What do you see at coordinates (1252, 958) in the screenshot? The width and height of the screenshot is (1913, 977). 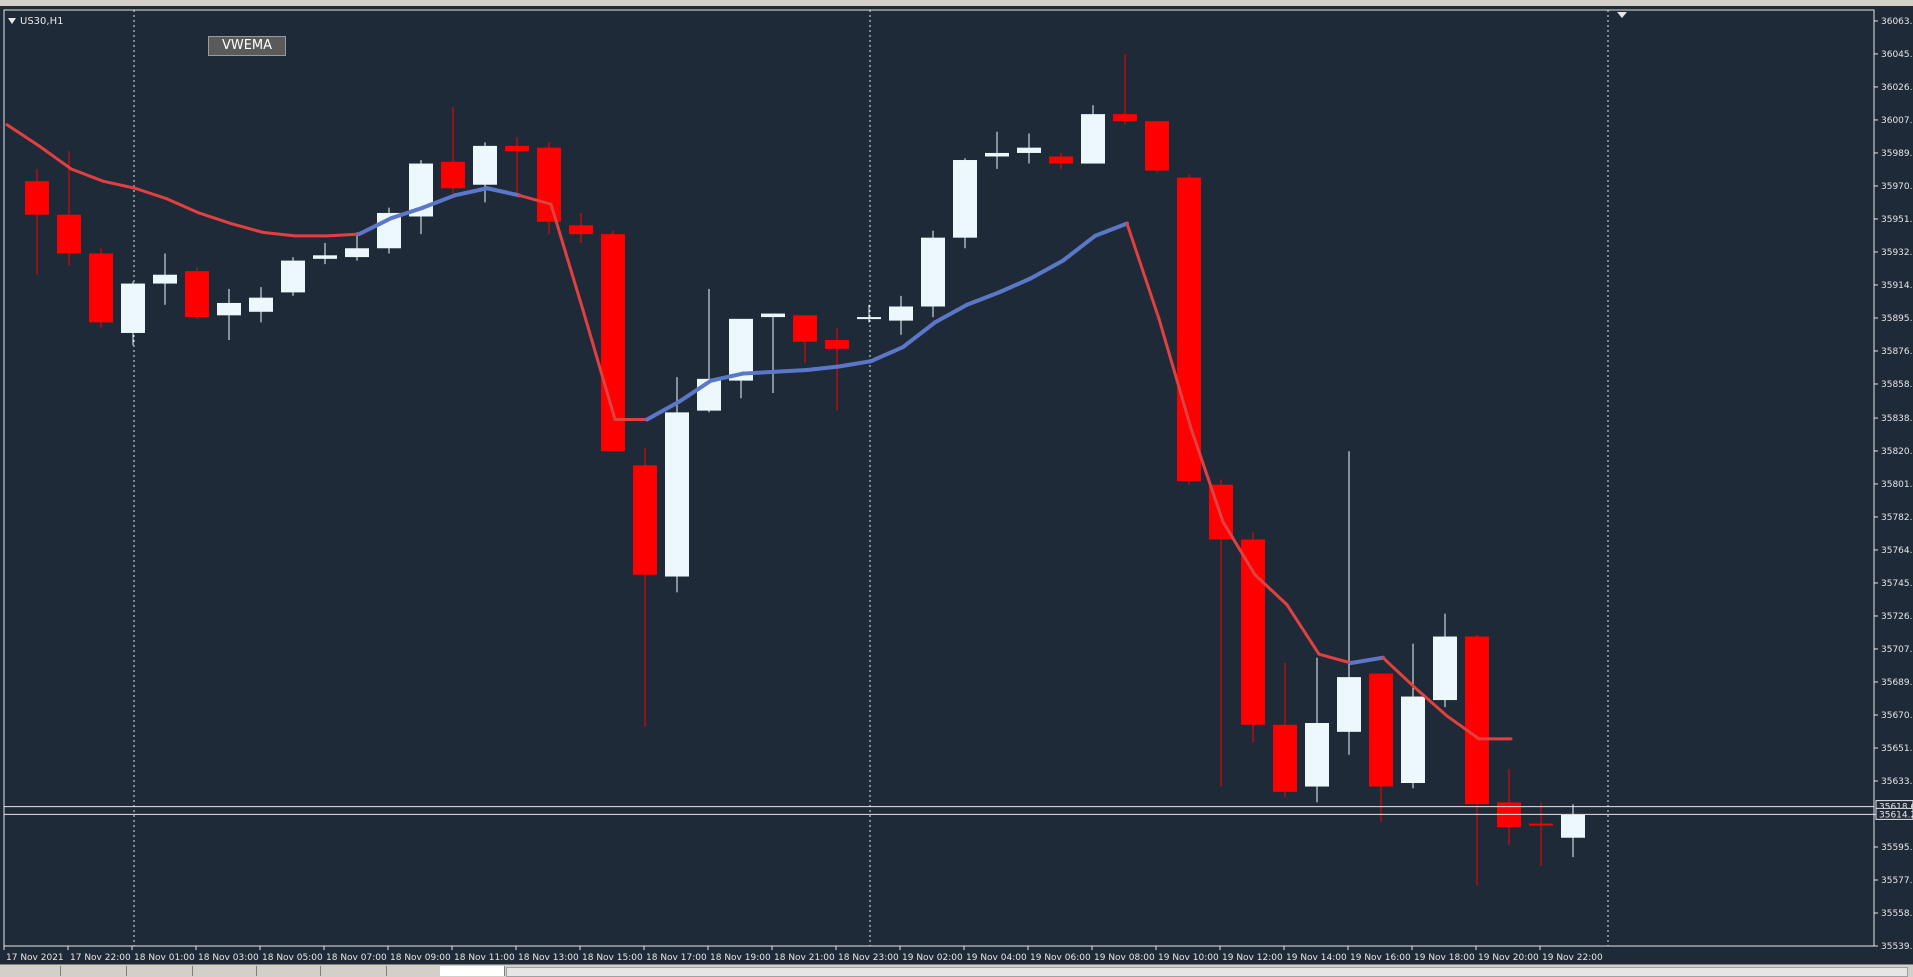 I see `time-tick-label: 19 Nov 12:00` at bounding box center [1252, 958].